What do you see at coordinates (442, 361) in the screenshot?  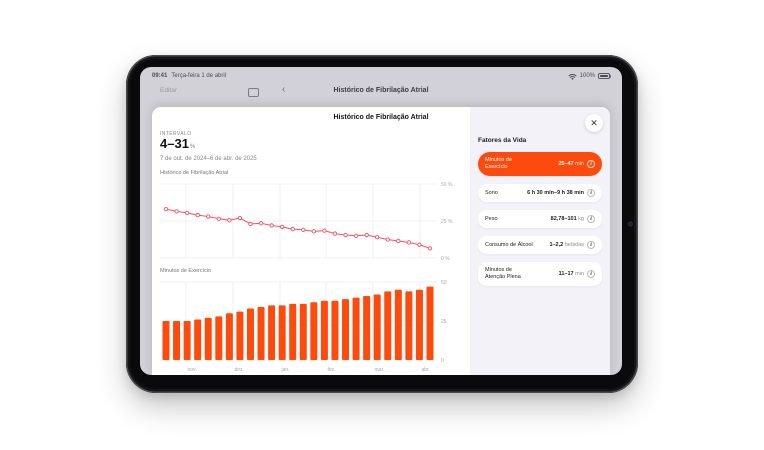 I see `svg-text: 0` at bounding box center [442, 361].